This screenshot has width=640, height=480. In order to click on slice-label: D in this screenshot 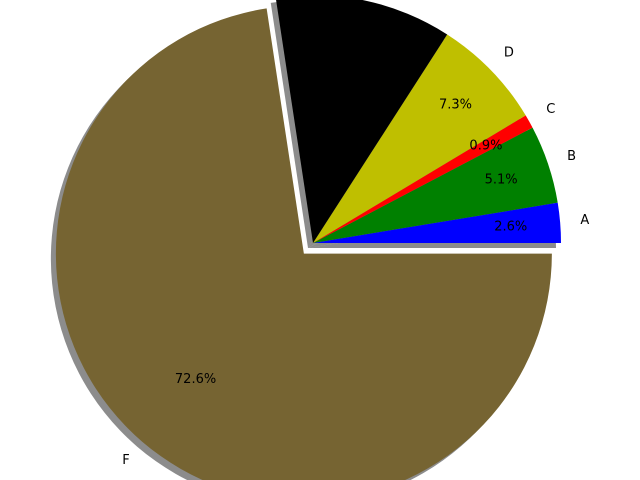, I will do `click(509, 53)`.